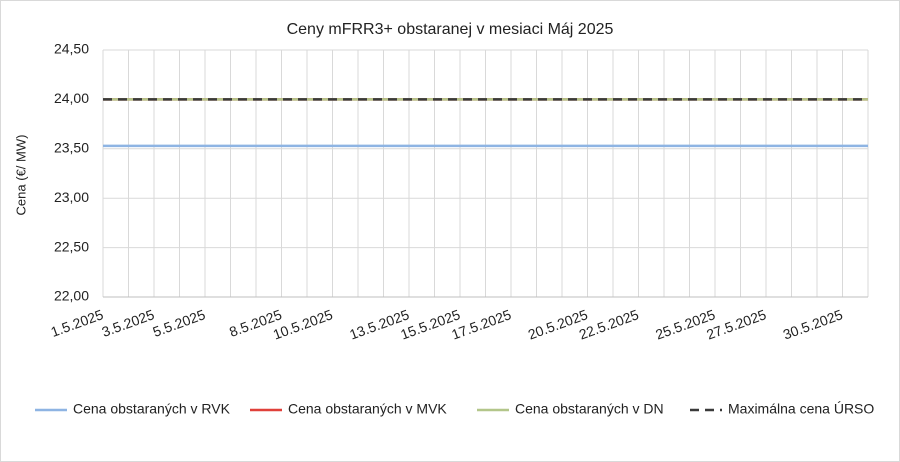  I want to click on y-tick-label: 23,50, so click(71, 148).